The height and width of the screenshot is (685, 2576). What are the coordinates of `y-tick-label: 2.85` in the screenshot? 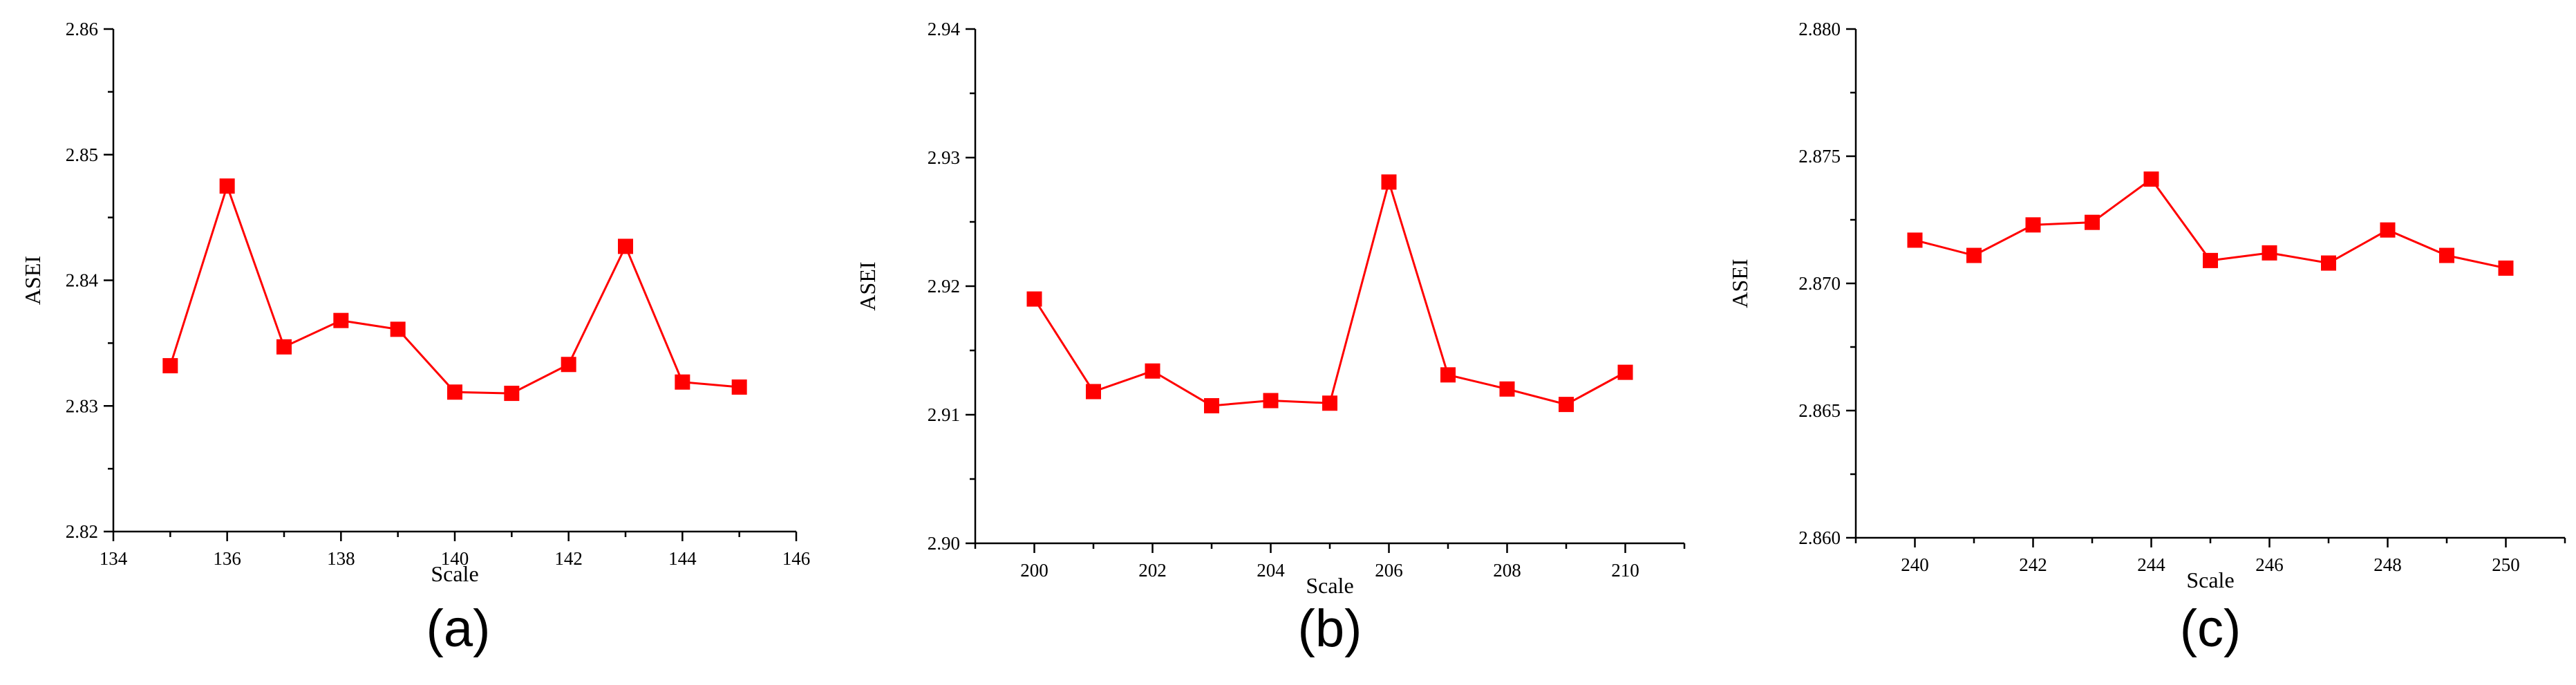 It's located at (82, 154).